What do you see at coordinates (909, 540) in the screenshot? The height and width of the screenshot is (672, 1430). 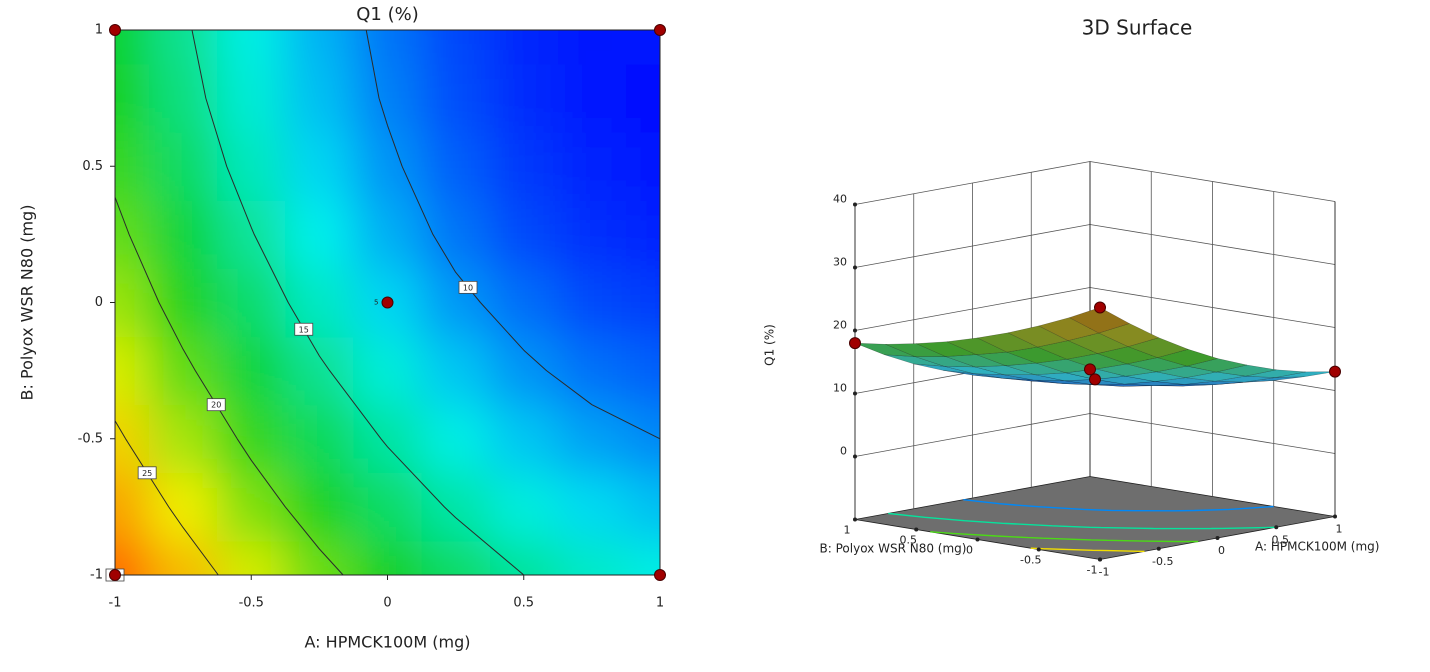 I see `y-tick-label: 0.5` at bounding box center [909, 540].